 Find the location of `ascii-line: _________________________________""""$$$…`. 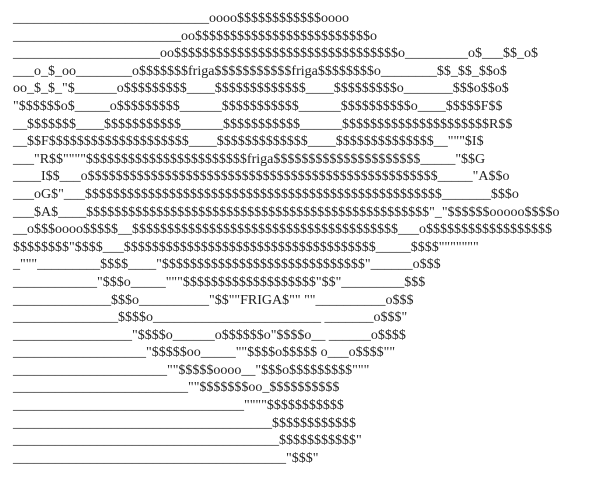

ascii-line: _________________________________""""$$$… is located at coordinates (178, 406).